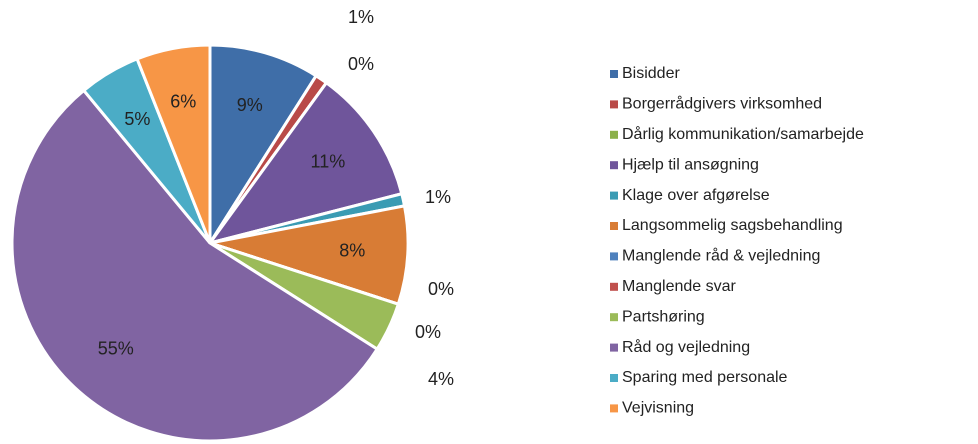 This screenshot has height=444, width=978. What do you see at coordinates (137, 119) in the screenshot?
I see `data-label: 5%` at bounding box center [137, 119].